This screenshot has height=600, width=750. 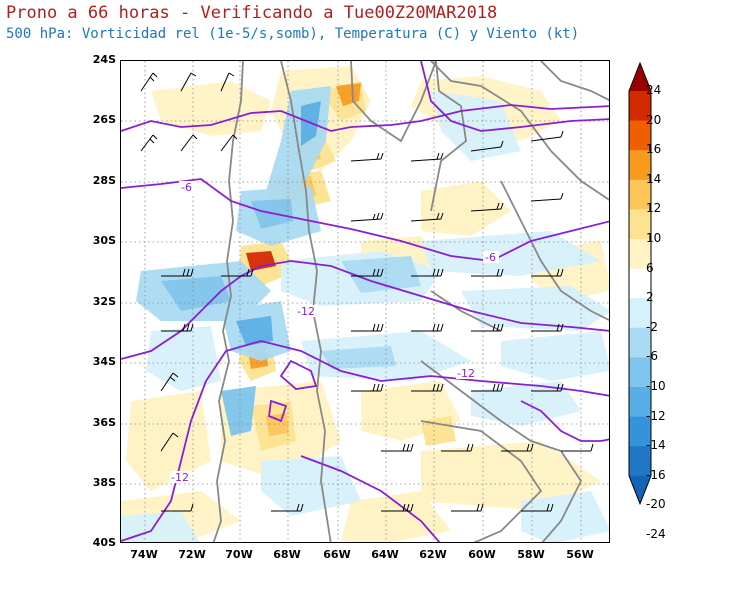 What do you see at coordinates (192, 554) in the screenshot?
I see `lon-label-72w: 72W` at bounding box center [192, 554].